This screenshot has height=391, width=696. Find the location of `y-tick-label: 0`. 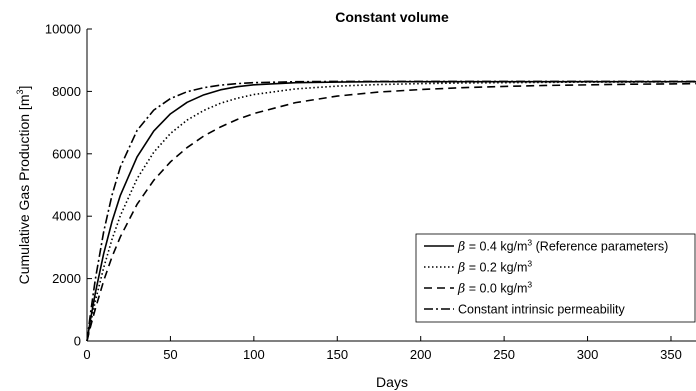

y-tick-label: 0 is located at coordinates (77, 341).